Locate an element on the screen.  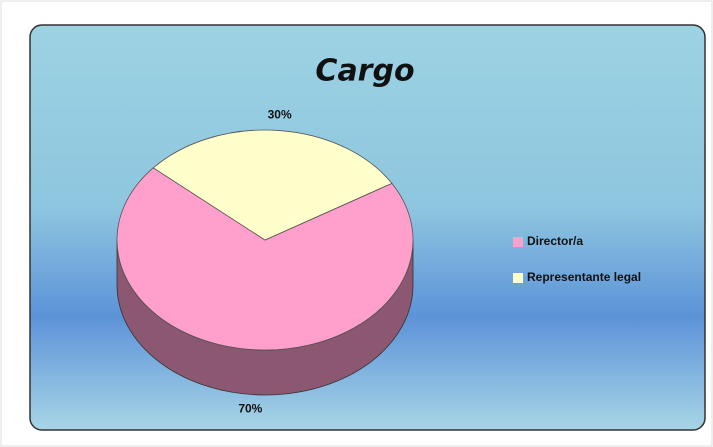
legend-label: Representante legal is located at coordinates (584, 277).